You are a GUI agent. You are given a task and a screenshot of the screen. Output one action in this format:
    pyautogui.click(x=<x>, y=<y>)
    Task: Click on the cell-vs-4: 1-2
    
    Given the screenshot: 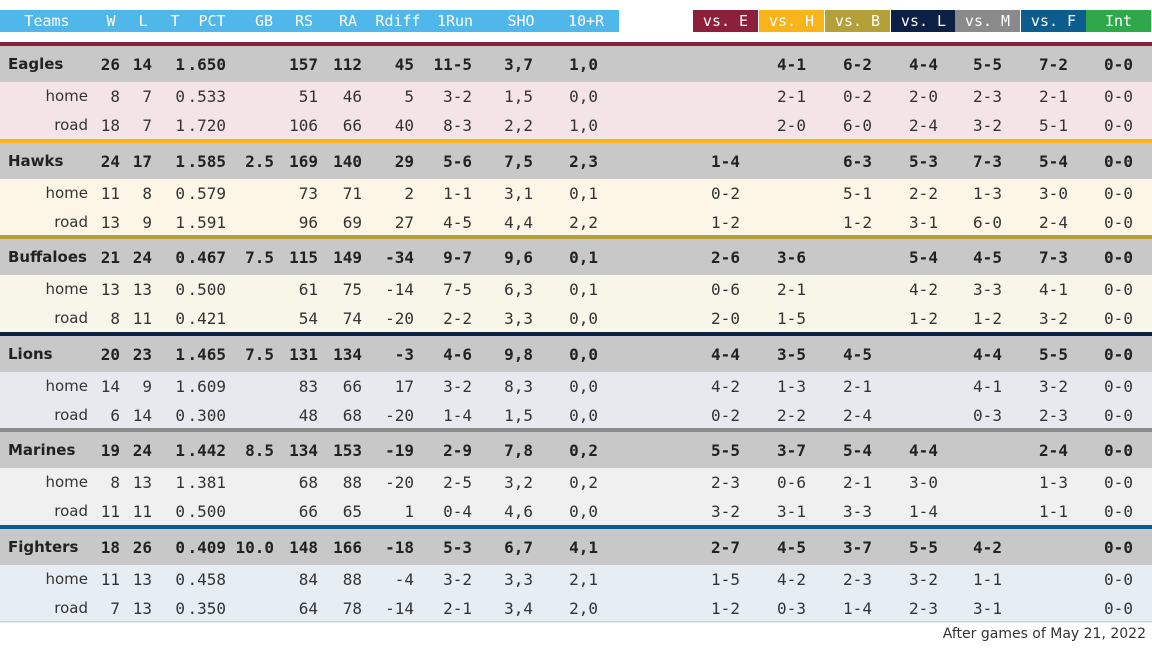 What is the action you would take?
    pyautogui.click(x=987, y=318)
    